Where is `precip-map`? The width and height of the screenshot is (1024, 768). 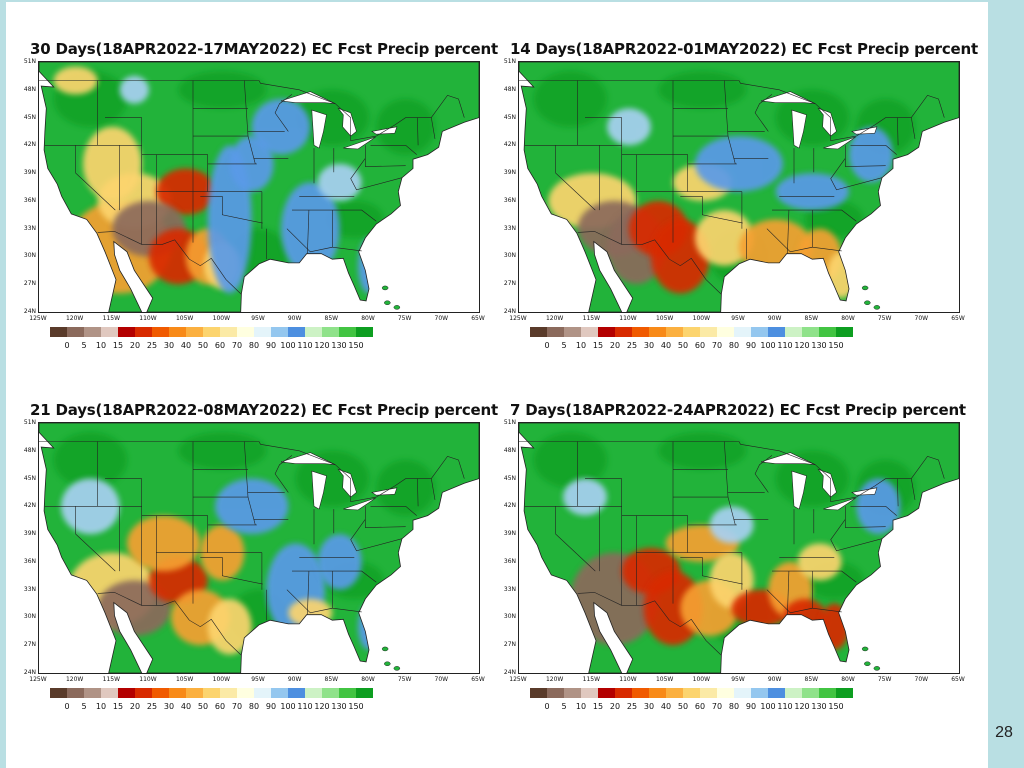
precip-map is located at coordinates (259, 548).